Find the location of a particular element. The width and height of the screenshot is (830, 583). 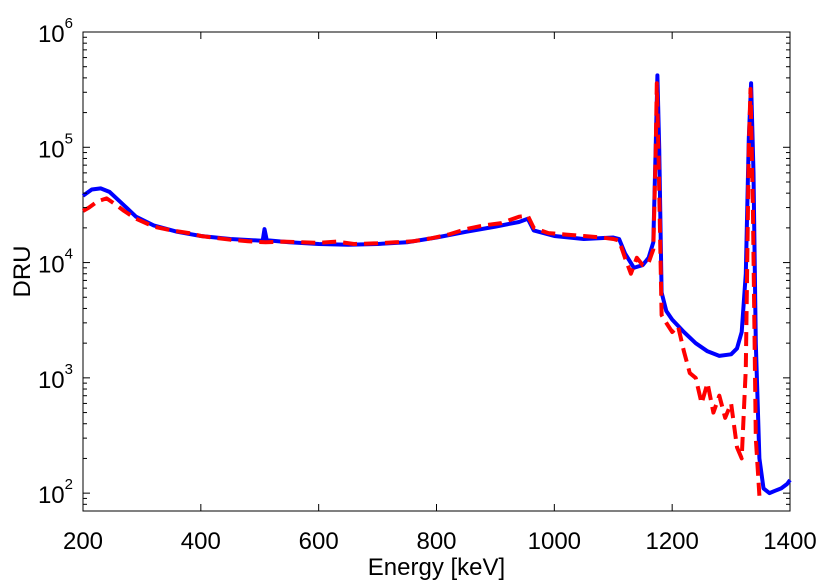

x-tick-label: 400 is located at coordinates (201, 541).